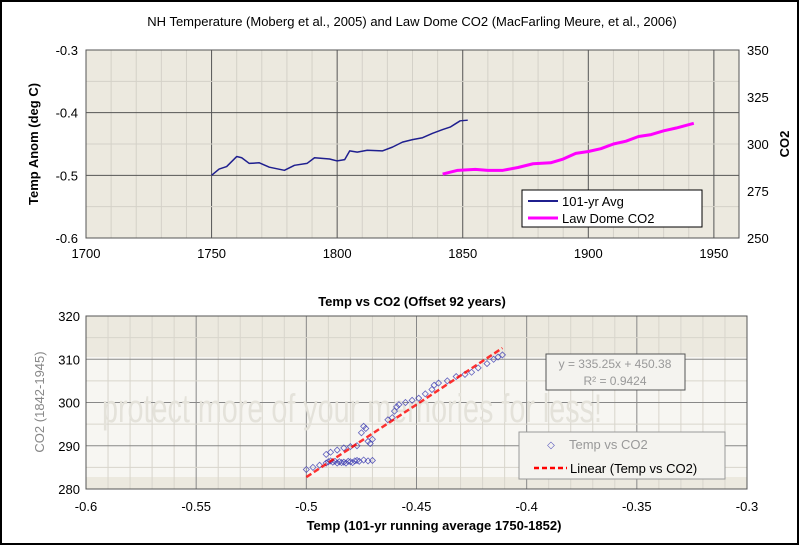 The image size is (799, 547). Describe the element at coordinates (412, 301) in the screenshot. I see `bottom-chart-title: Temp vs CO2 (Offset 92 years)` at that location.